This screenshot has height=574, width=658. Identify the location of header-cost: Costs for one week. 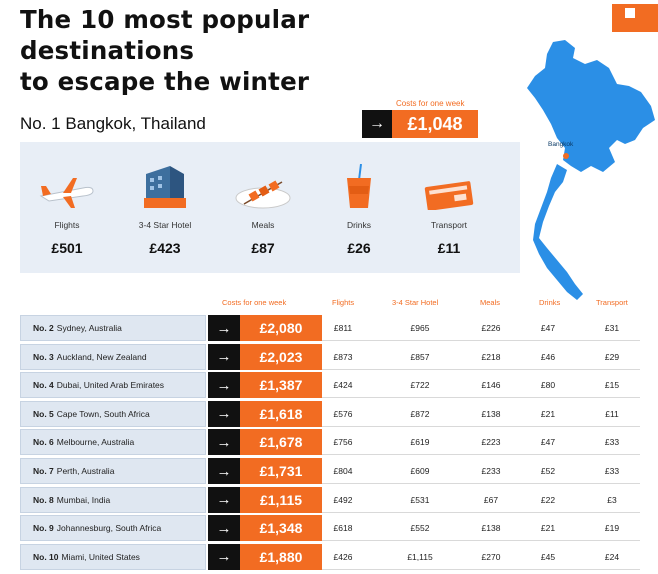
(254, 302).